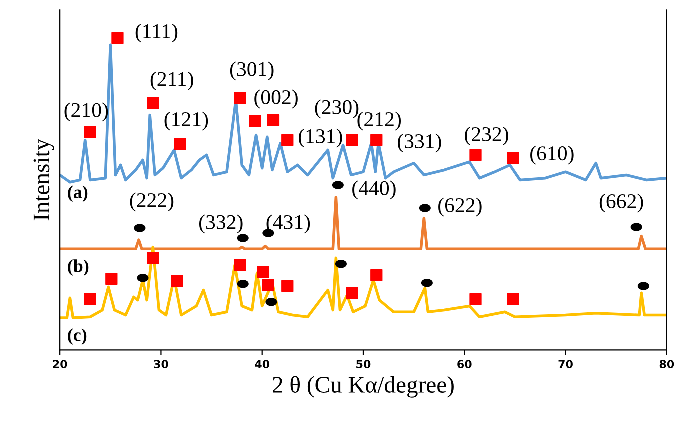 Image resolution: width=675 pixels, height=425 pixels. I want to click on series-label: (c), so click(77, 336).